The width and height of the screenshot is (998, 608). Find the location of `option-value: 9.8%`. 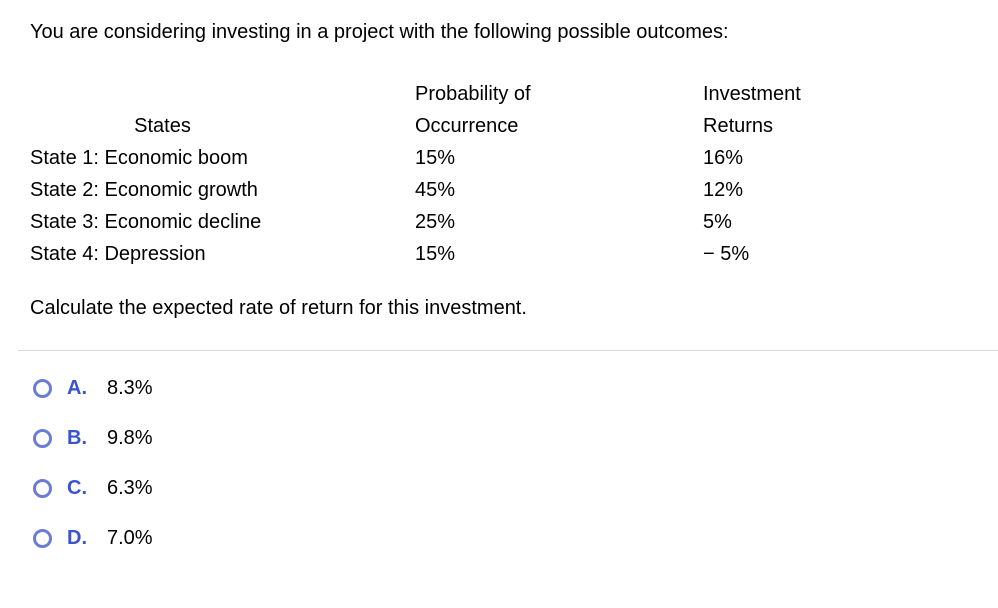

option-value: 9.8% is located at coordinates (130, 437).